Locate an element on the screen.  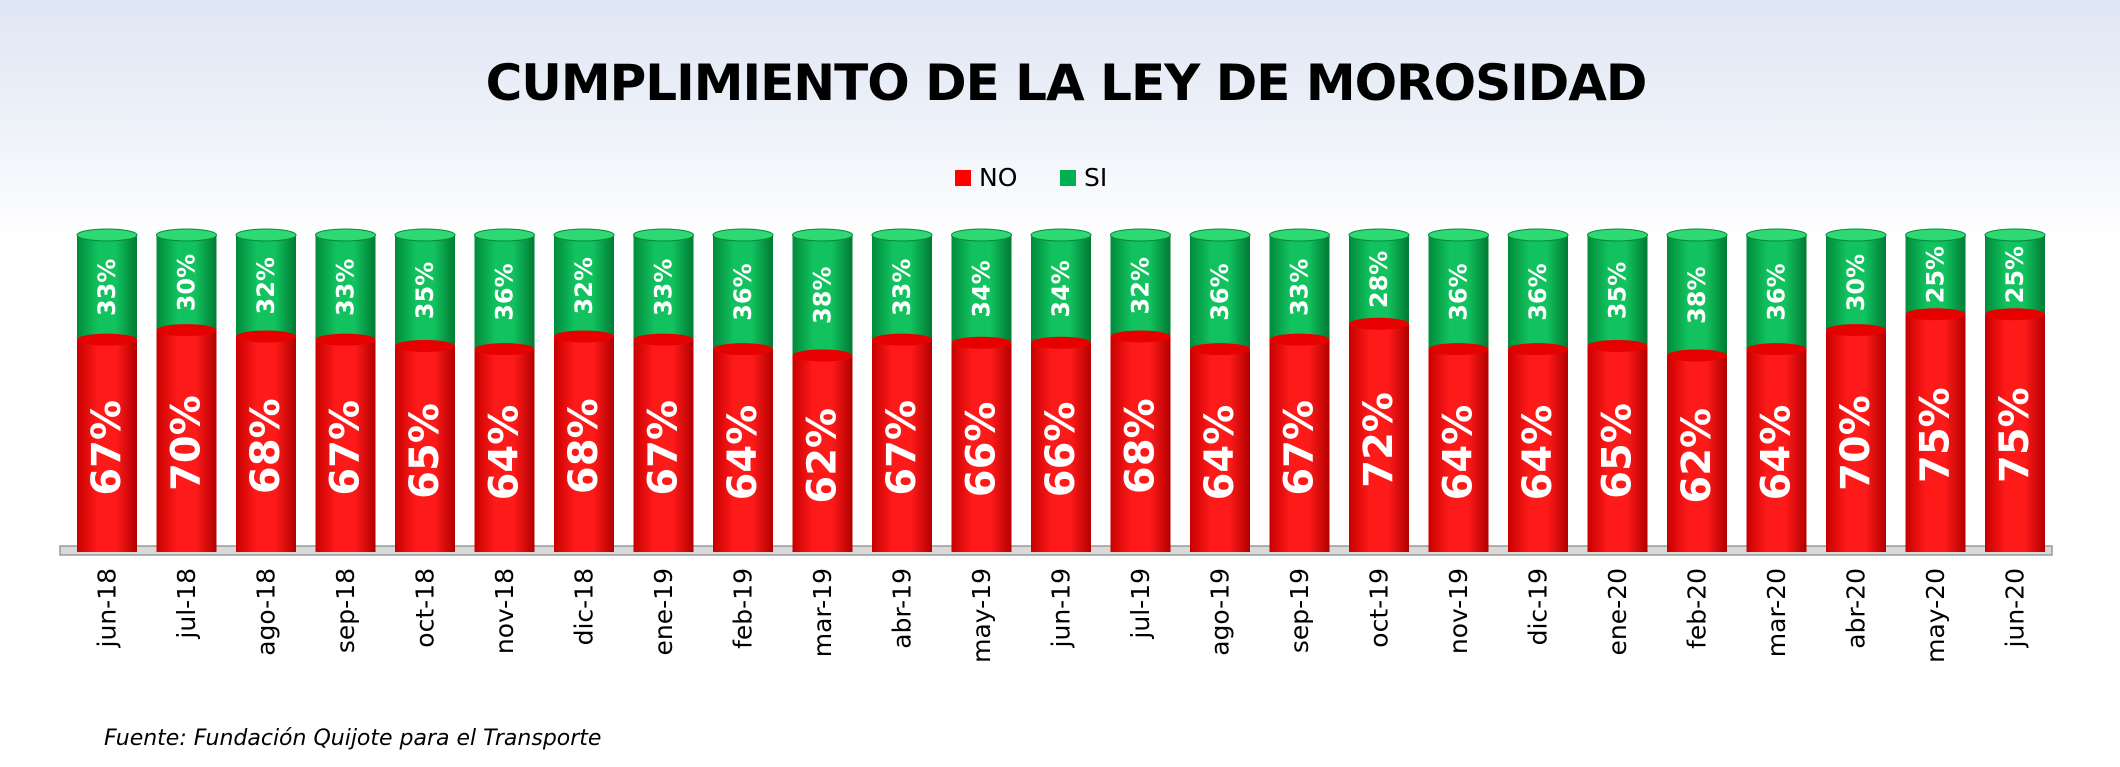
x-tick-jun-18: jun-18 is located at coordinates (107, 608).